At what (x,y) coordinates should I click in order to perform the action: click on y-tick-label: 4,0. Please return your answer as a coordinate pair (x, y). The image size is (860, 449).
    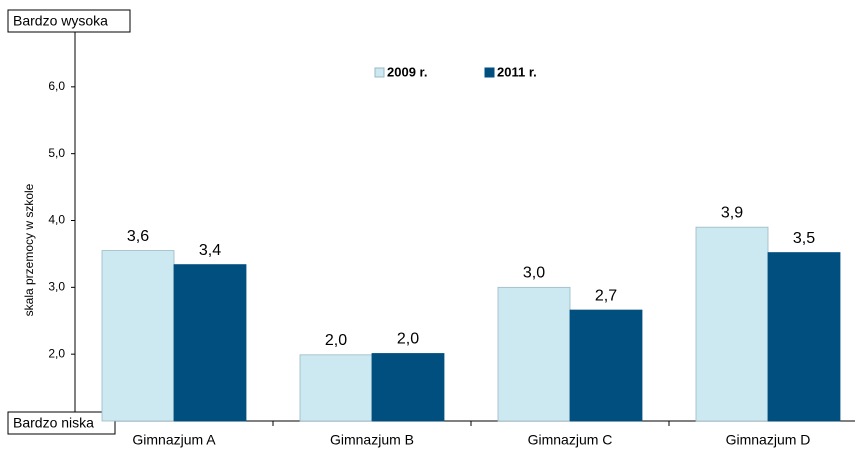
    Looking at the image, I should click on (56, 220).